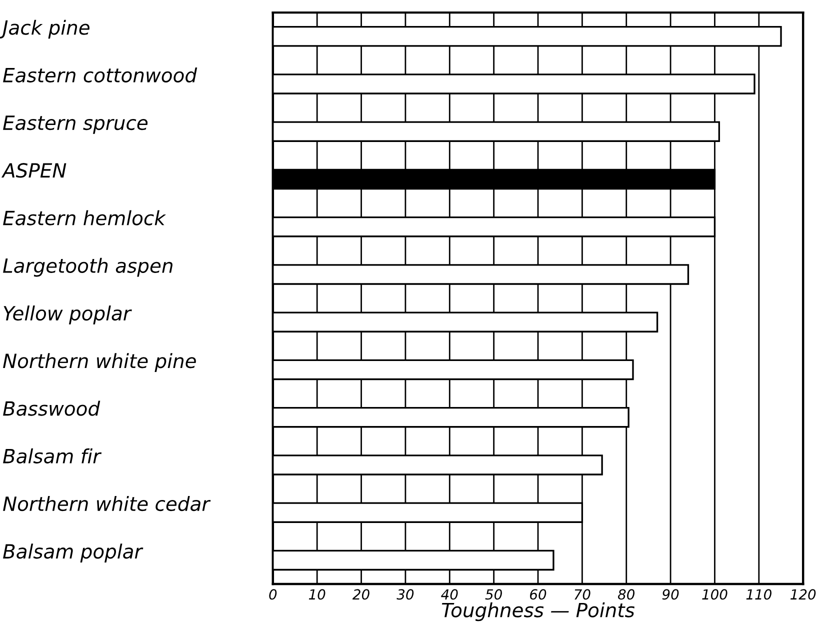 Image resolution: width=822 pixels, height=628 pixels. I want to click on x-axis-title: Toughness — Points, so click(538, 612).